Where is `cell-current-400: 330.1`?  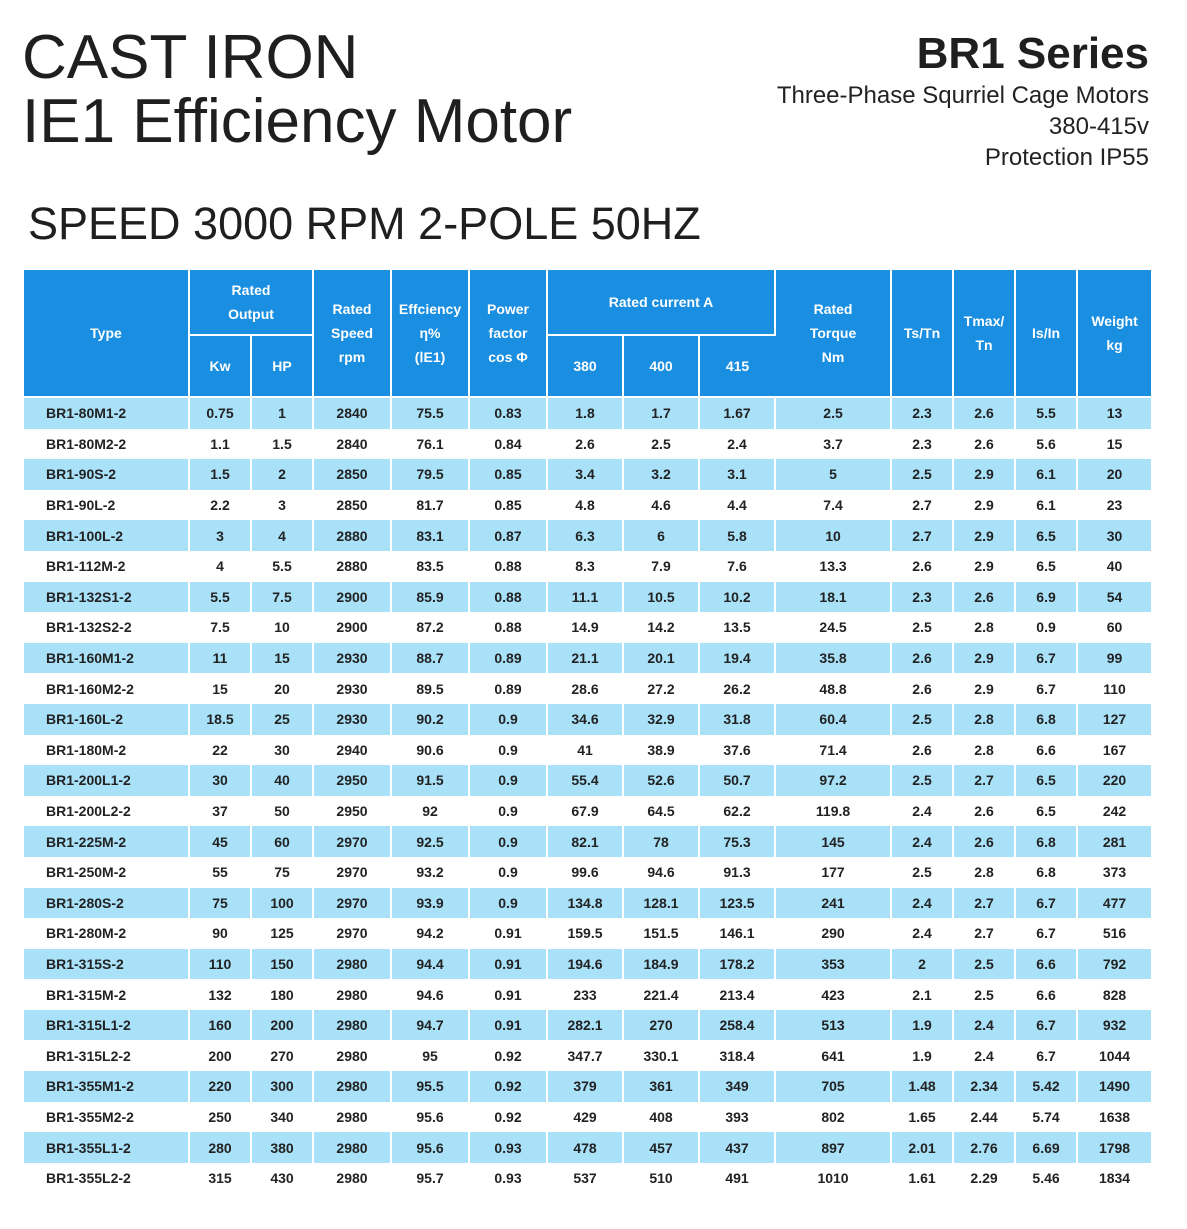
cell-current-400: 330.1 is located at coordinates (661, 1056).